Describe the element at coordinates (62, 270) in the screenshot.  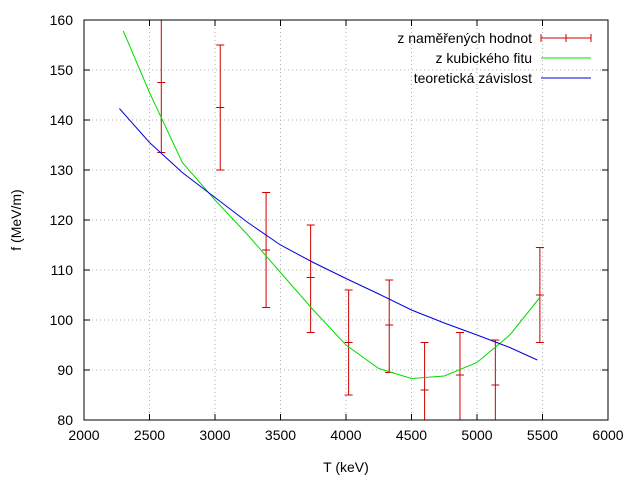
I see `y-tick-label: 110` at that location.